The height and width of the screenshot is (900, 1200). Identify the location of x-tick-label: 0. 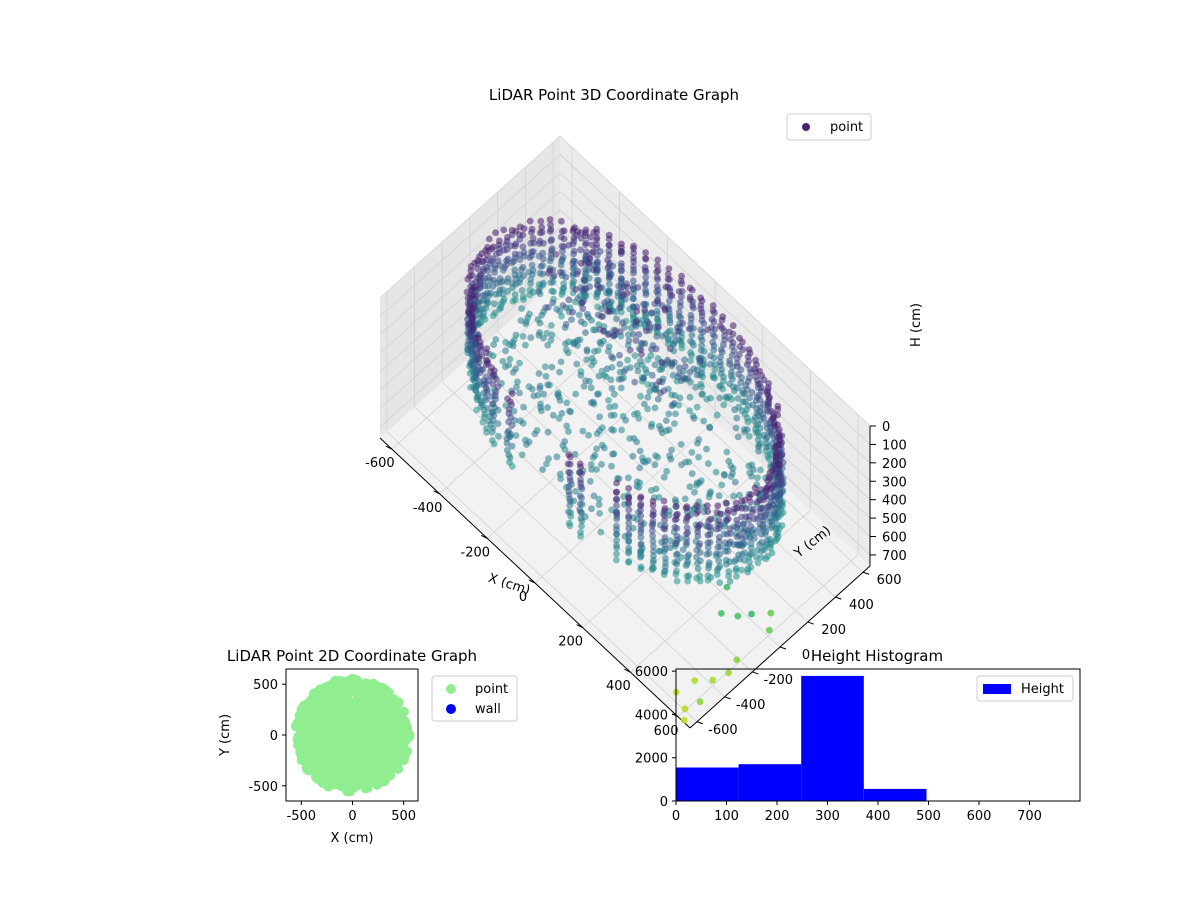
(523, 597).